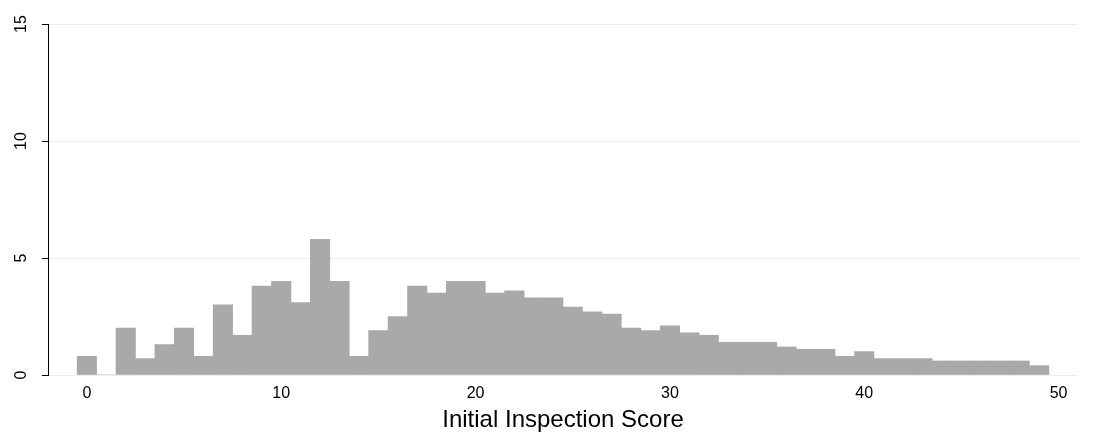 Image resolution: width=1106 pixels, height=443 pixels. What do you see at coordinates (563, 419) in the screenshot?
I see `x-axis-title: Initial Inspection Score` at bounding box center [563, 419].